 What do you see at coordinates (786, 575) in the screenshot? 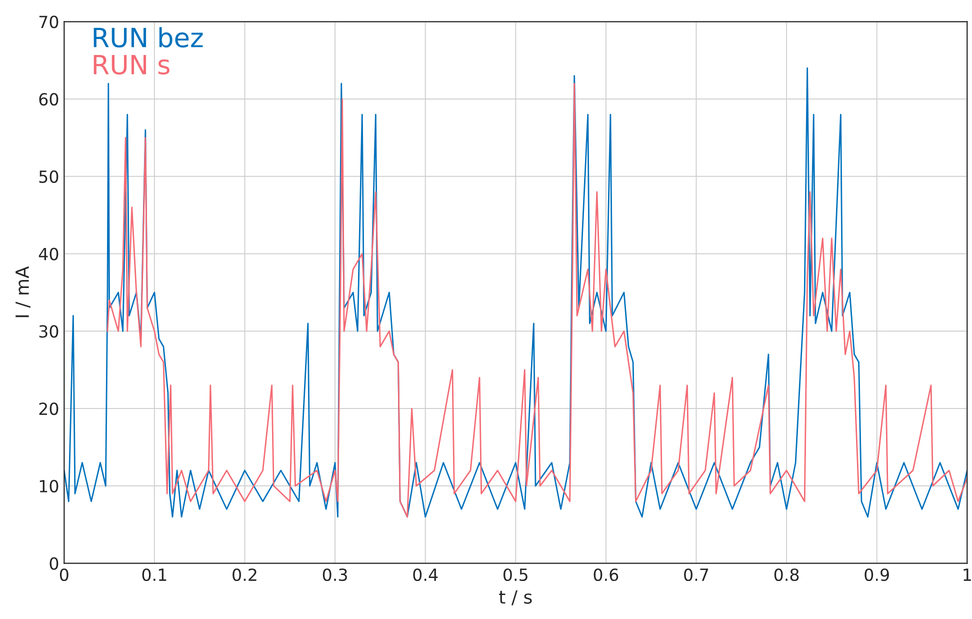
I see `x-tick-label: 0.8` at bounding box center [786, 575].